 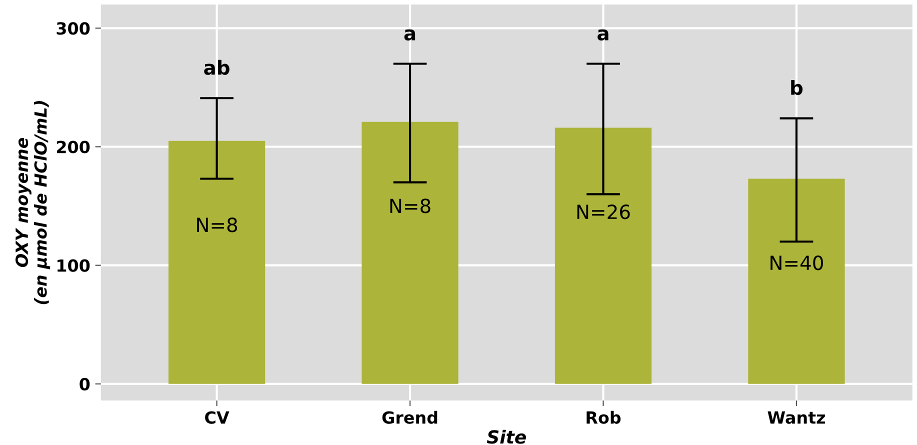 I want to click on y-tick-label: 300, so click(x=73, y=28).